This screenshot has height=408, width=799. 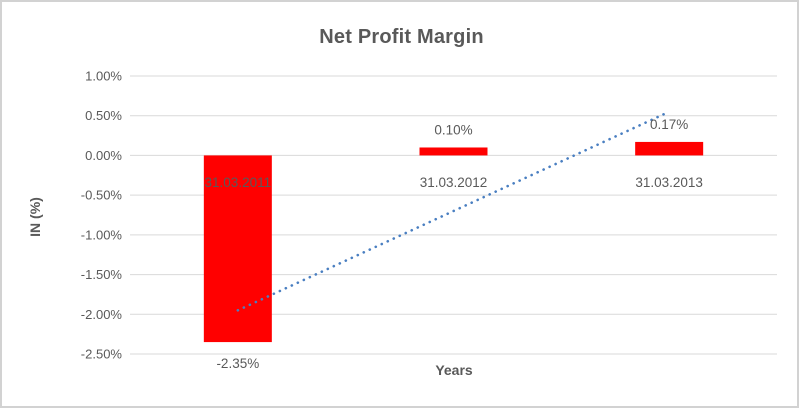 What do you see at coordinates (103, 115) in the screenshot?
I see `y-tick-label: 0.50%` at bounding box center [103, 115].